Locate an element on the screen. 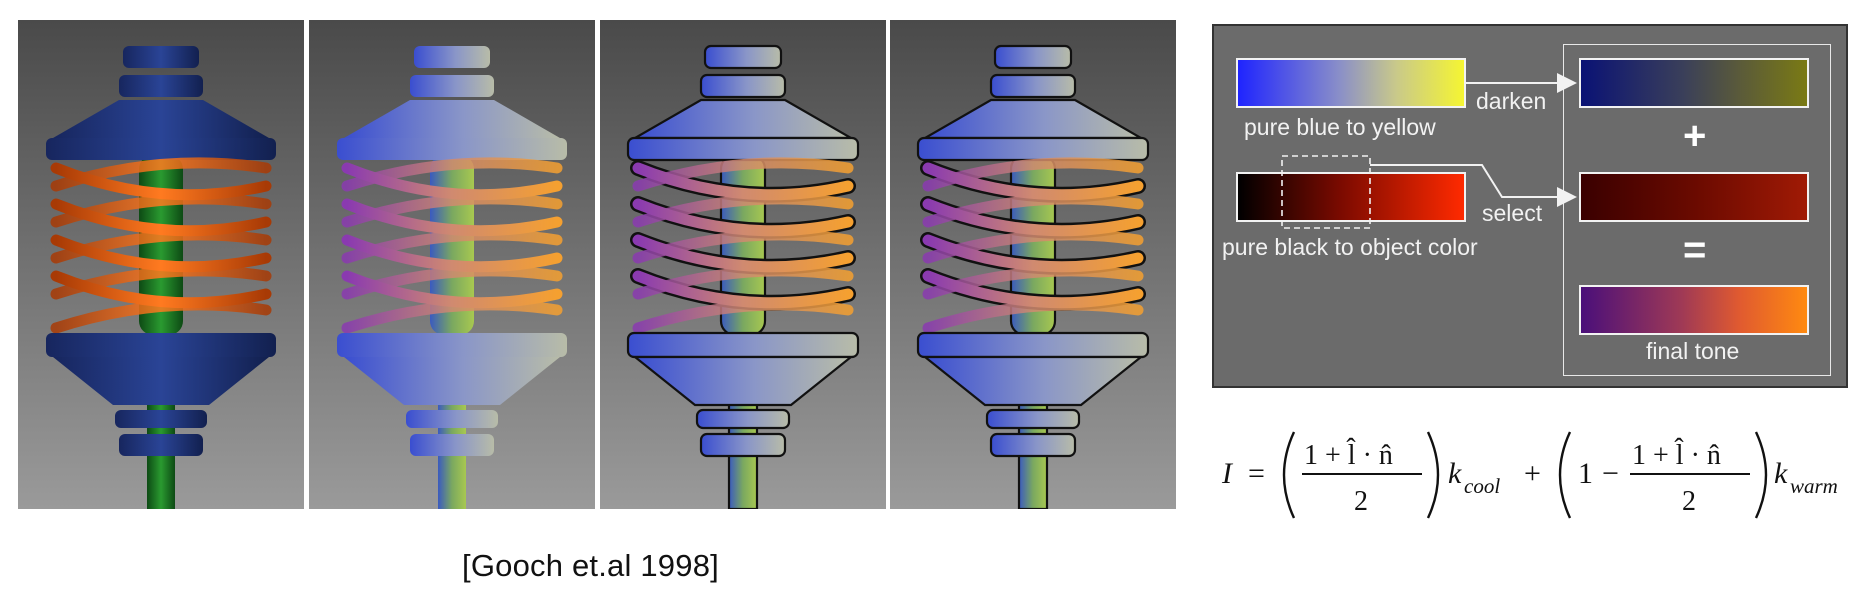 The image size is (1850, 589). panel-cool-warm-shading is located at coordinates (452, 264).